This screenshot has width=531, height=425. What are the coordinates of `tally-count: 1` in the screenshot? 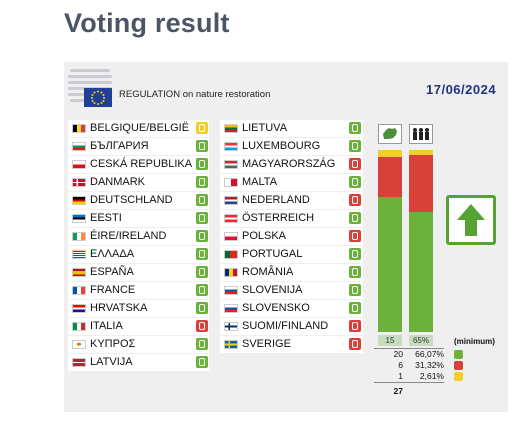 It's located at (400, 376).